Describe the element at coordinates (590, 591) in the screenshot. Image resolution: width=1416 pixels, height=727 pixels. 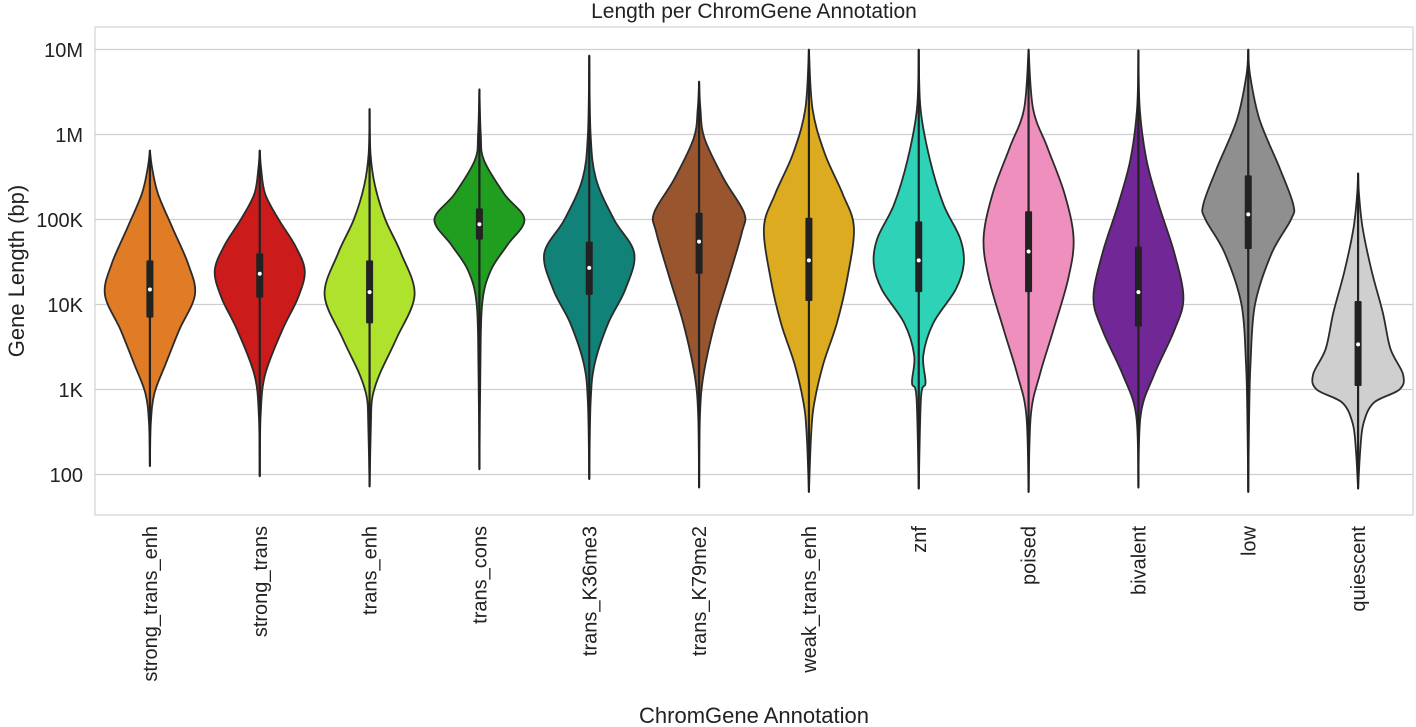
I see `x-tick-label: trans_K36me3` at that location.